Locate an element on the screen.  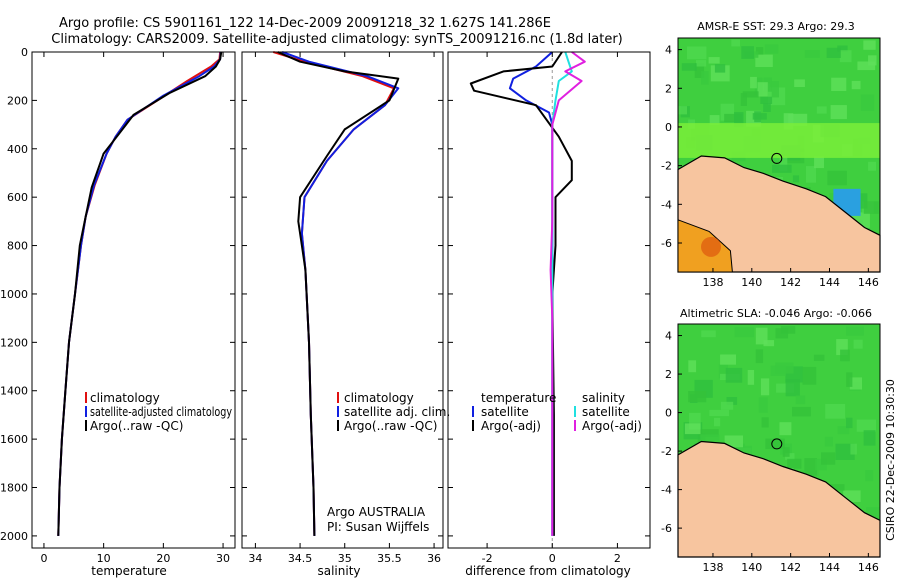
y-tick-label: 600 is located at coordinates (17, 197).